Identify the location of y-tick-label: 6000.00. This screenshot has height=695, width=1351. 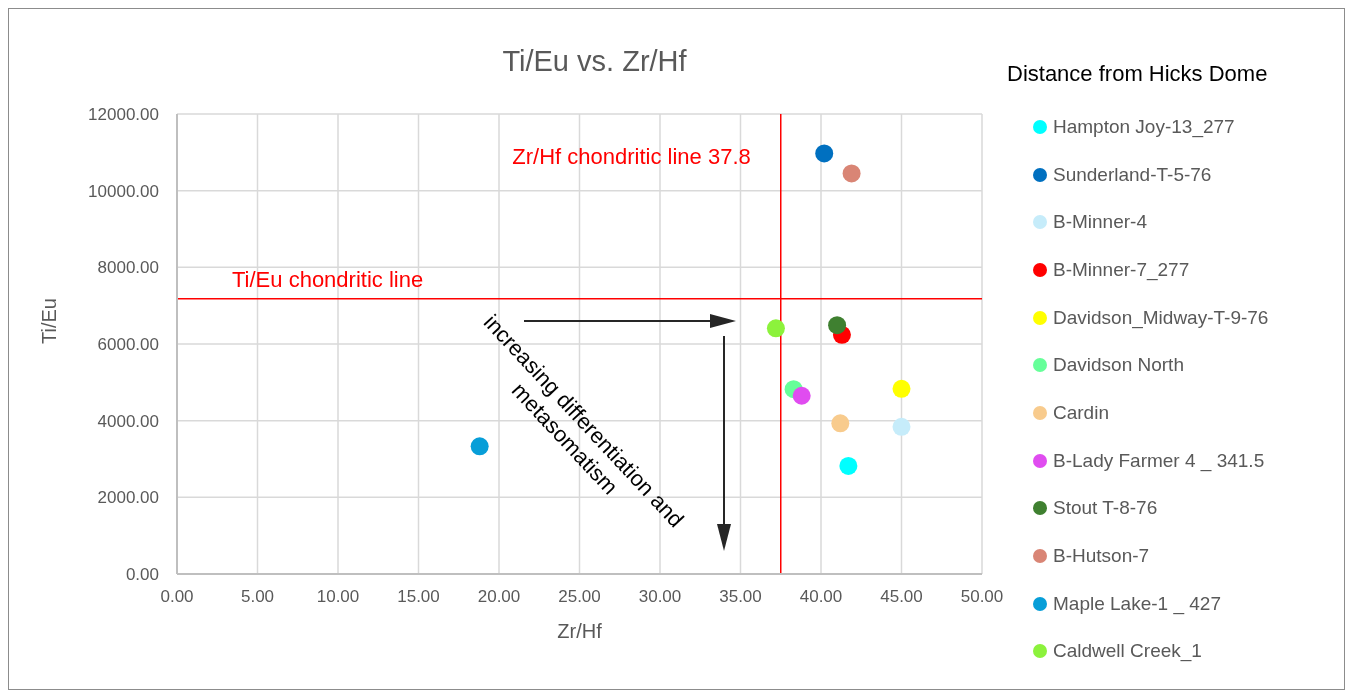
(128, 345).